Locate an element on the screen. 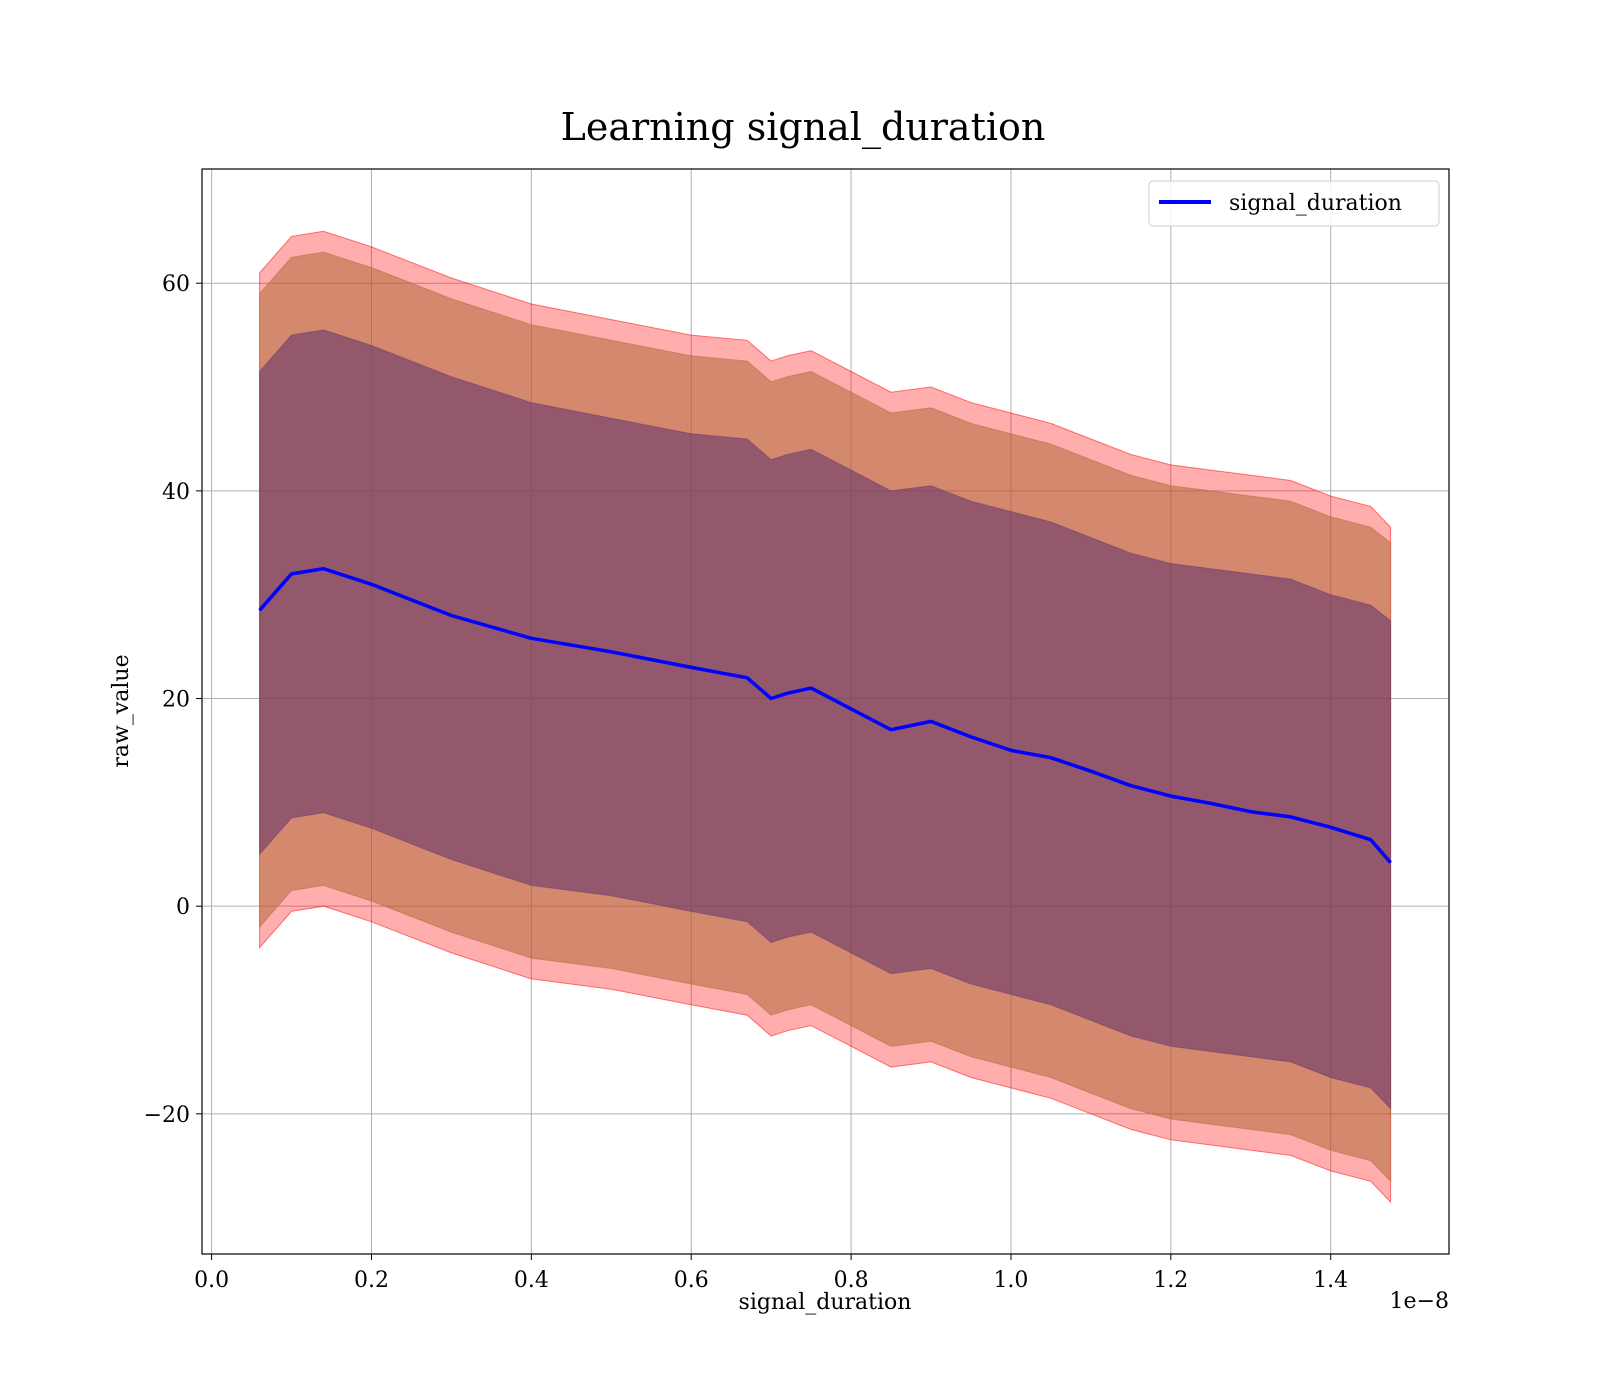 This screenshot has width=1600, height=1400. x-tick-label: 1.0 is located at coordinates (1010, 1280).